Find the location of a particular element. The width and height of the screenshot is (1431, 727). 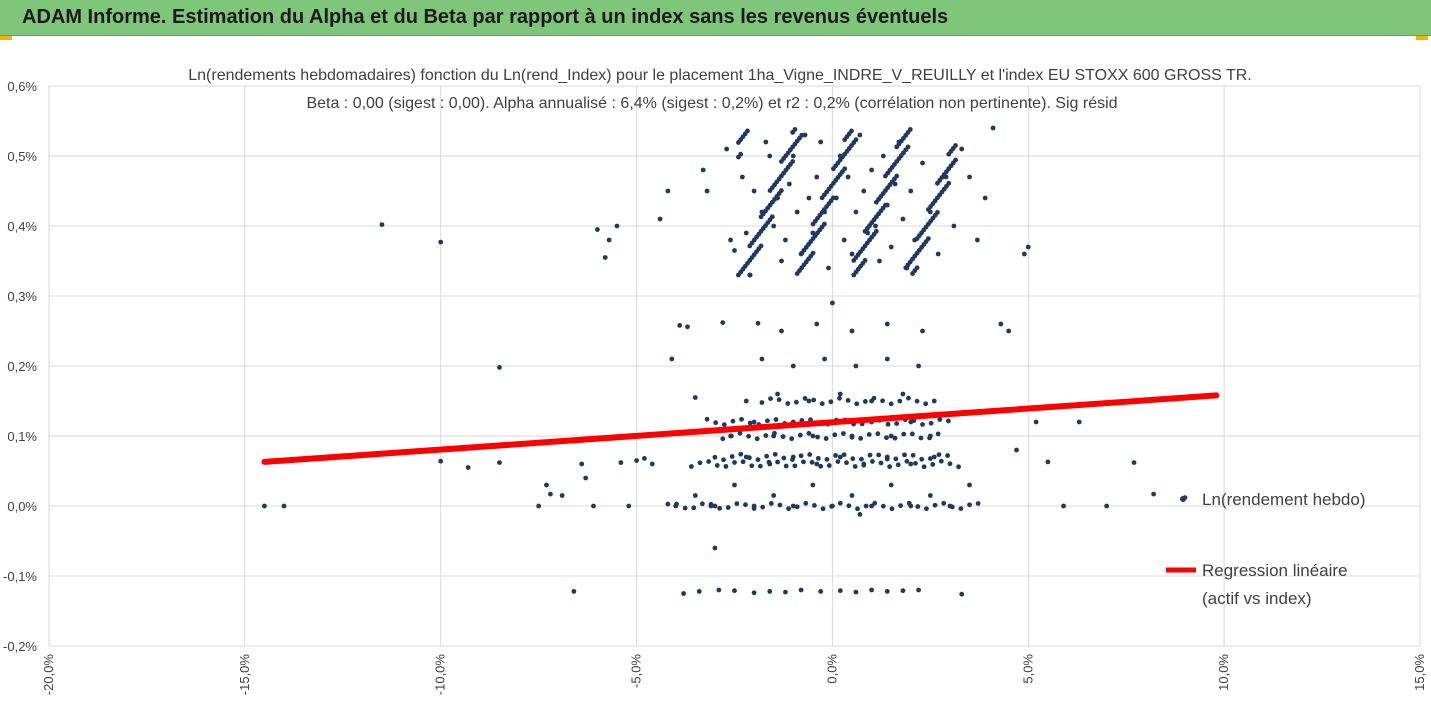

y-tick-label: -0,2% is located at coordinates (20, 646).